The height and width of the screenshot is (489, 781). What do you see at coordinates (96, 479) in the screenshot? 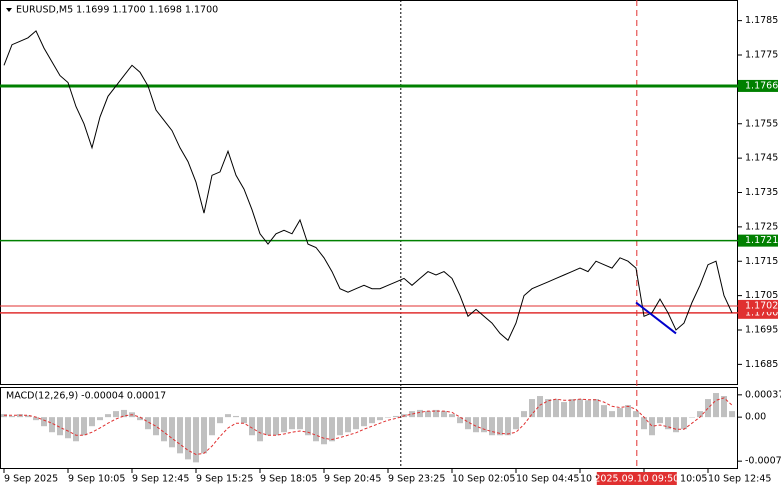
I see `x-tick-label: 9 Sep 10:05` at bounding box center [96, 479].